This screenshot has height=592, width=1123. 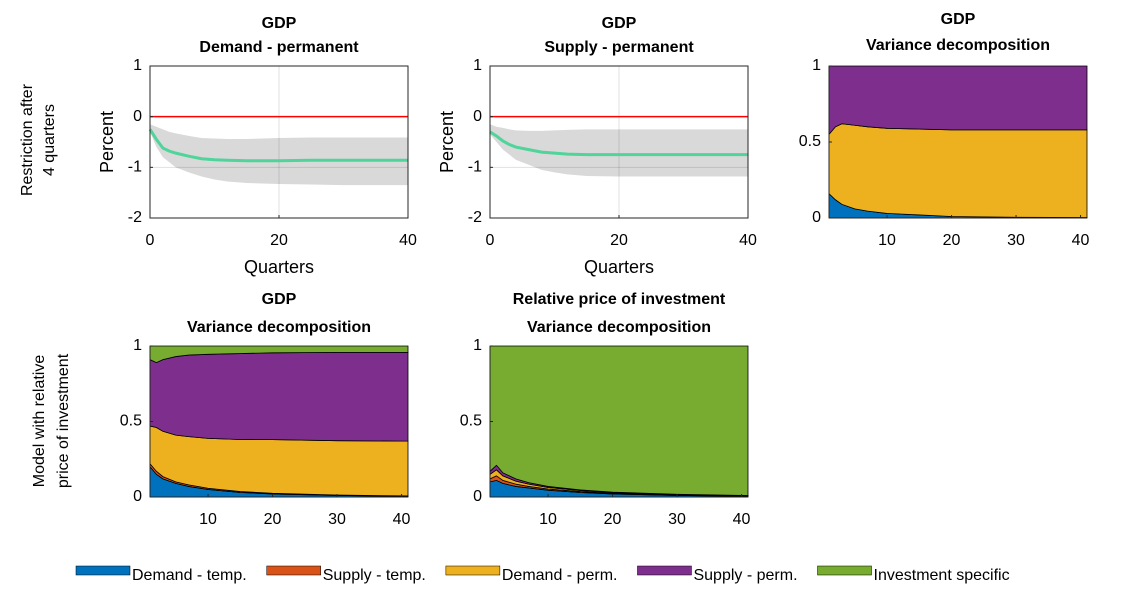 What do you see at coordinates (942, 575) in the screenshot?
I see `legend-label: Investment specific` at bounding box center [942, 575].